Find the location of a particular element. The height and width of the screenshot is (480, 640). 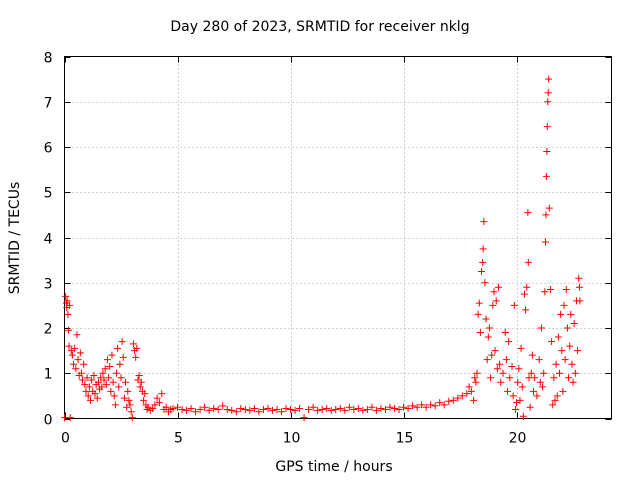

y-tick-label: 2 is located at coordinates (48, 330).